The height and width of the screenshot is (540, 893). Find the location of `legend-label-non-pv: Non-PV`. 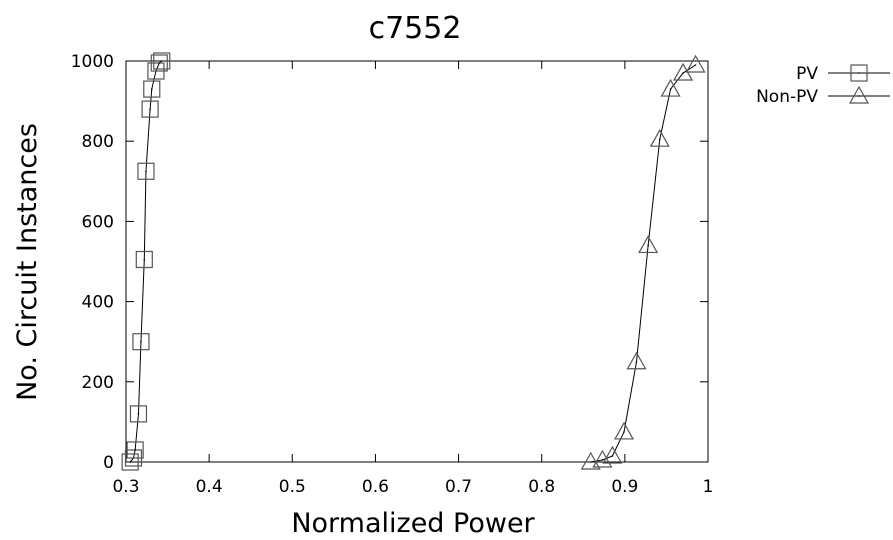

legend-label-non-pv: Non-PV is located at coordinates (787, 97).